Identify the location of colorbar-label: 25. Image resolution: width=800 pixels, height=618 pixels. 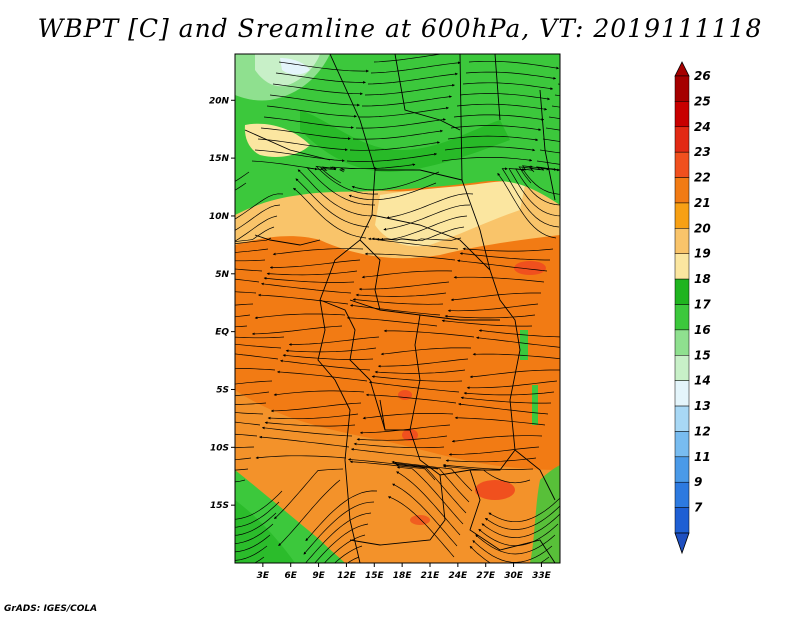
(702, 101).